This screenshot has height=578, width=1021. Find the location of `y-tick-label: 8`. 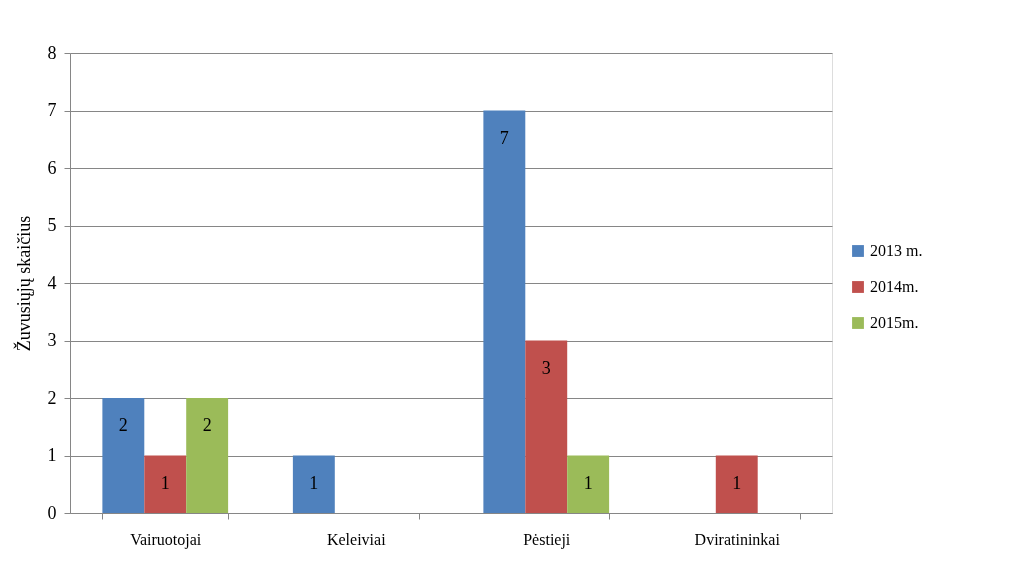

y-tick-label: 8 is located at coordinates (52, 52).